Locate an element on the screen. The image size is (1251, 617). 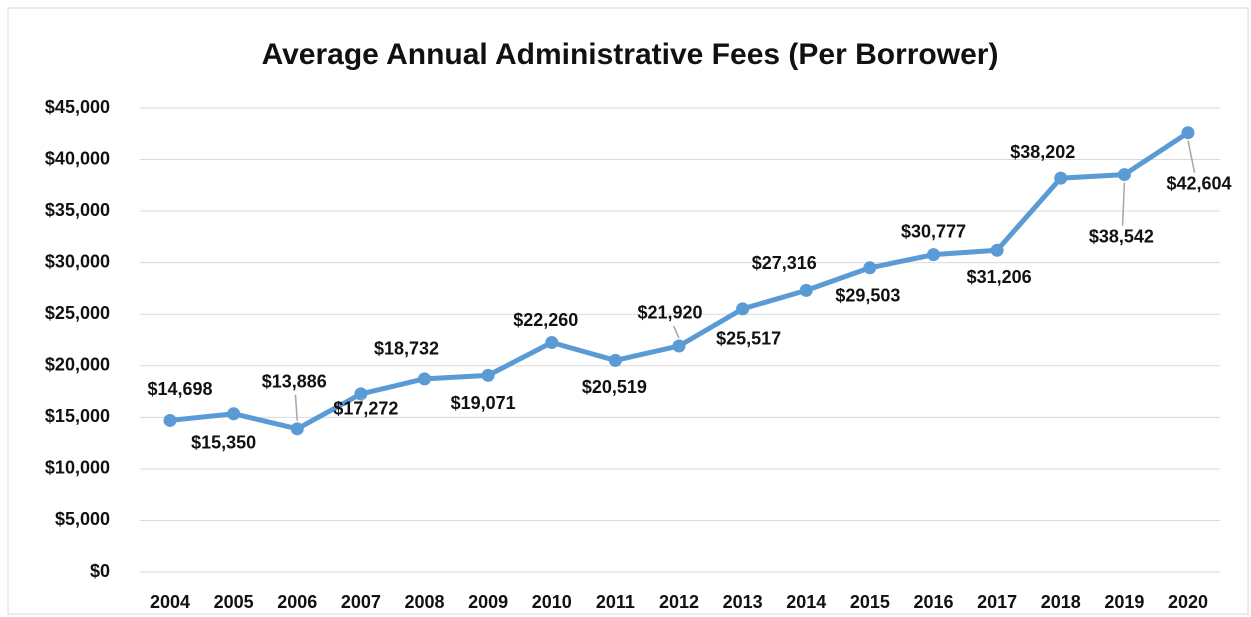
y-tick-label: $0 is located at coordinates (100, 571).